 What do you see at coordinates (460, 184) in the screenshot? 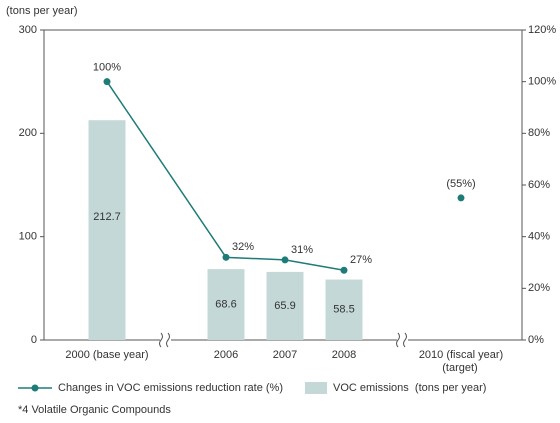
I see `target-value-label: (55%)` at bounding box center [460, 184].